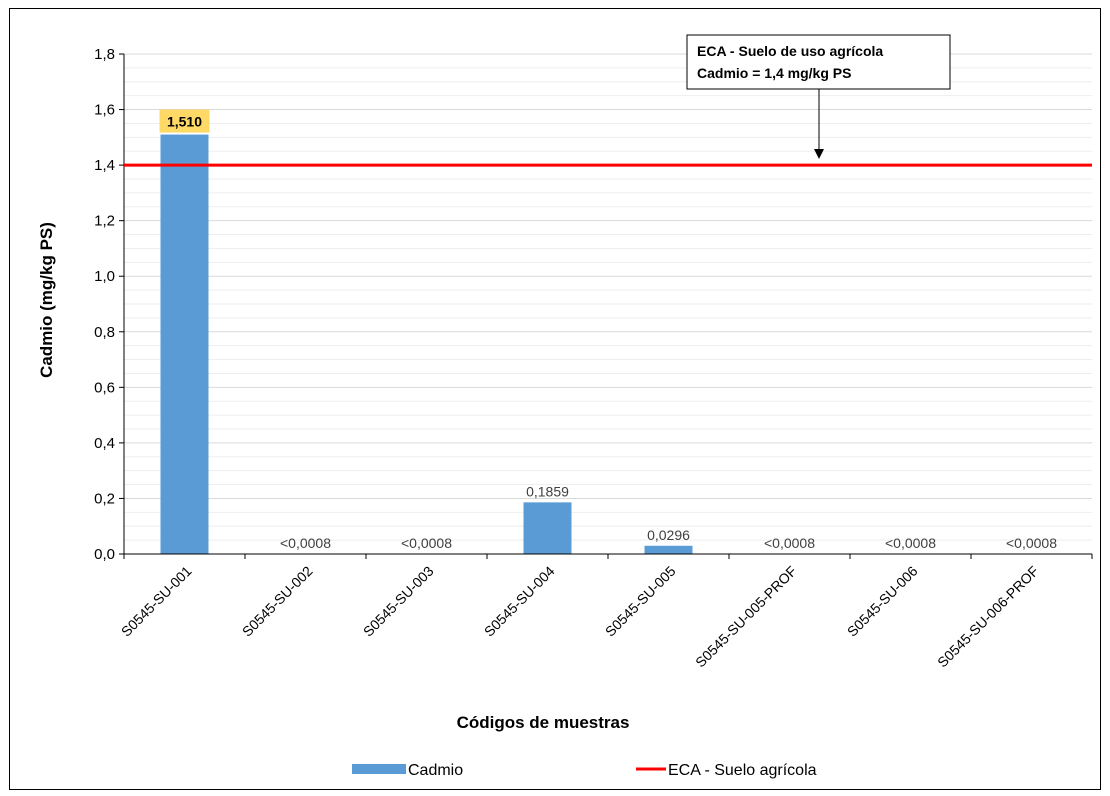 The height and width of the screenshot is (796, 1110). What do you see at coordinates (104, 554) in the screenshot?
I see `y-tick-label: 0,0` at bounding box center [104, 554].